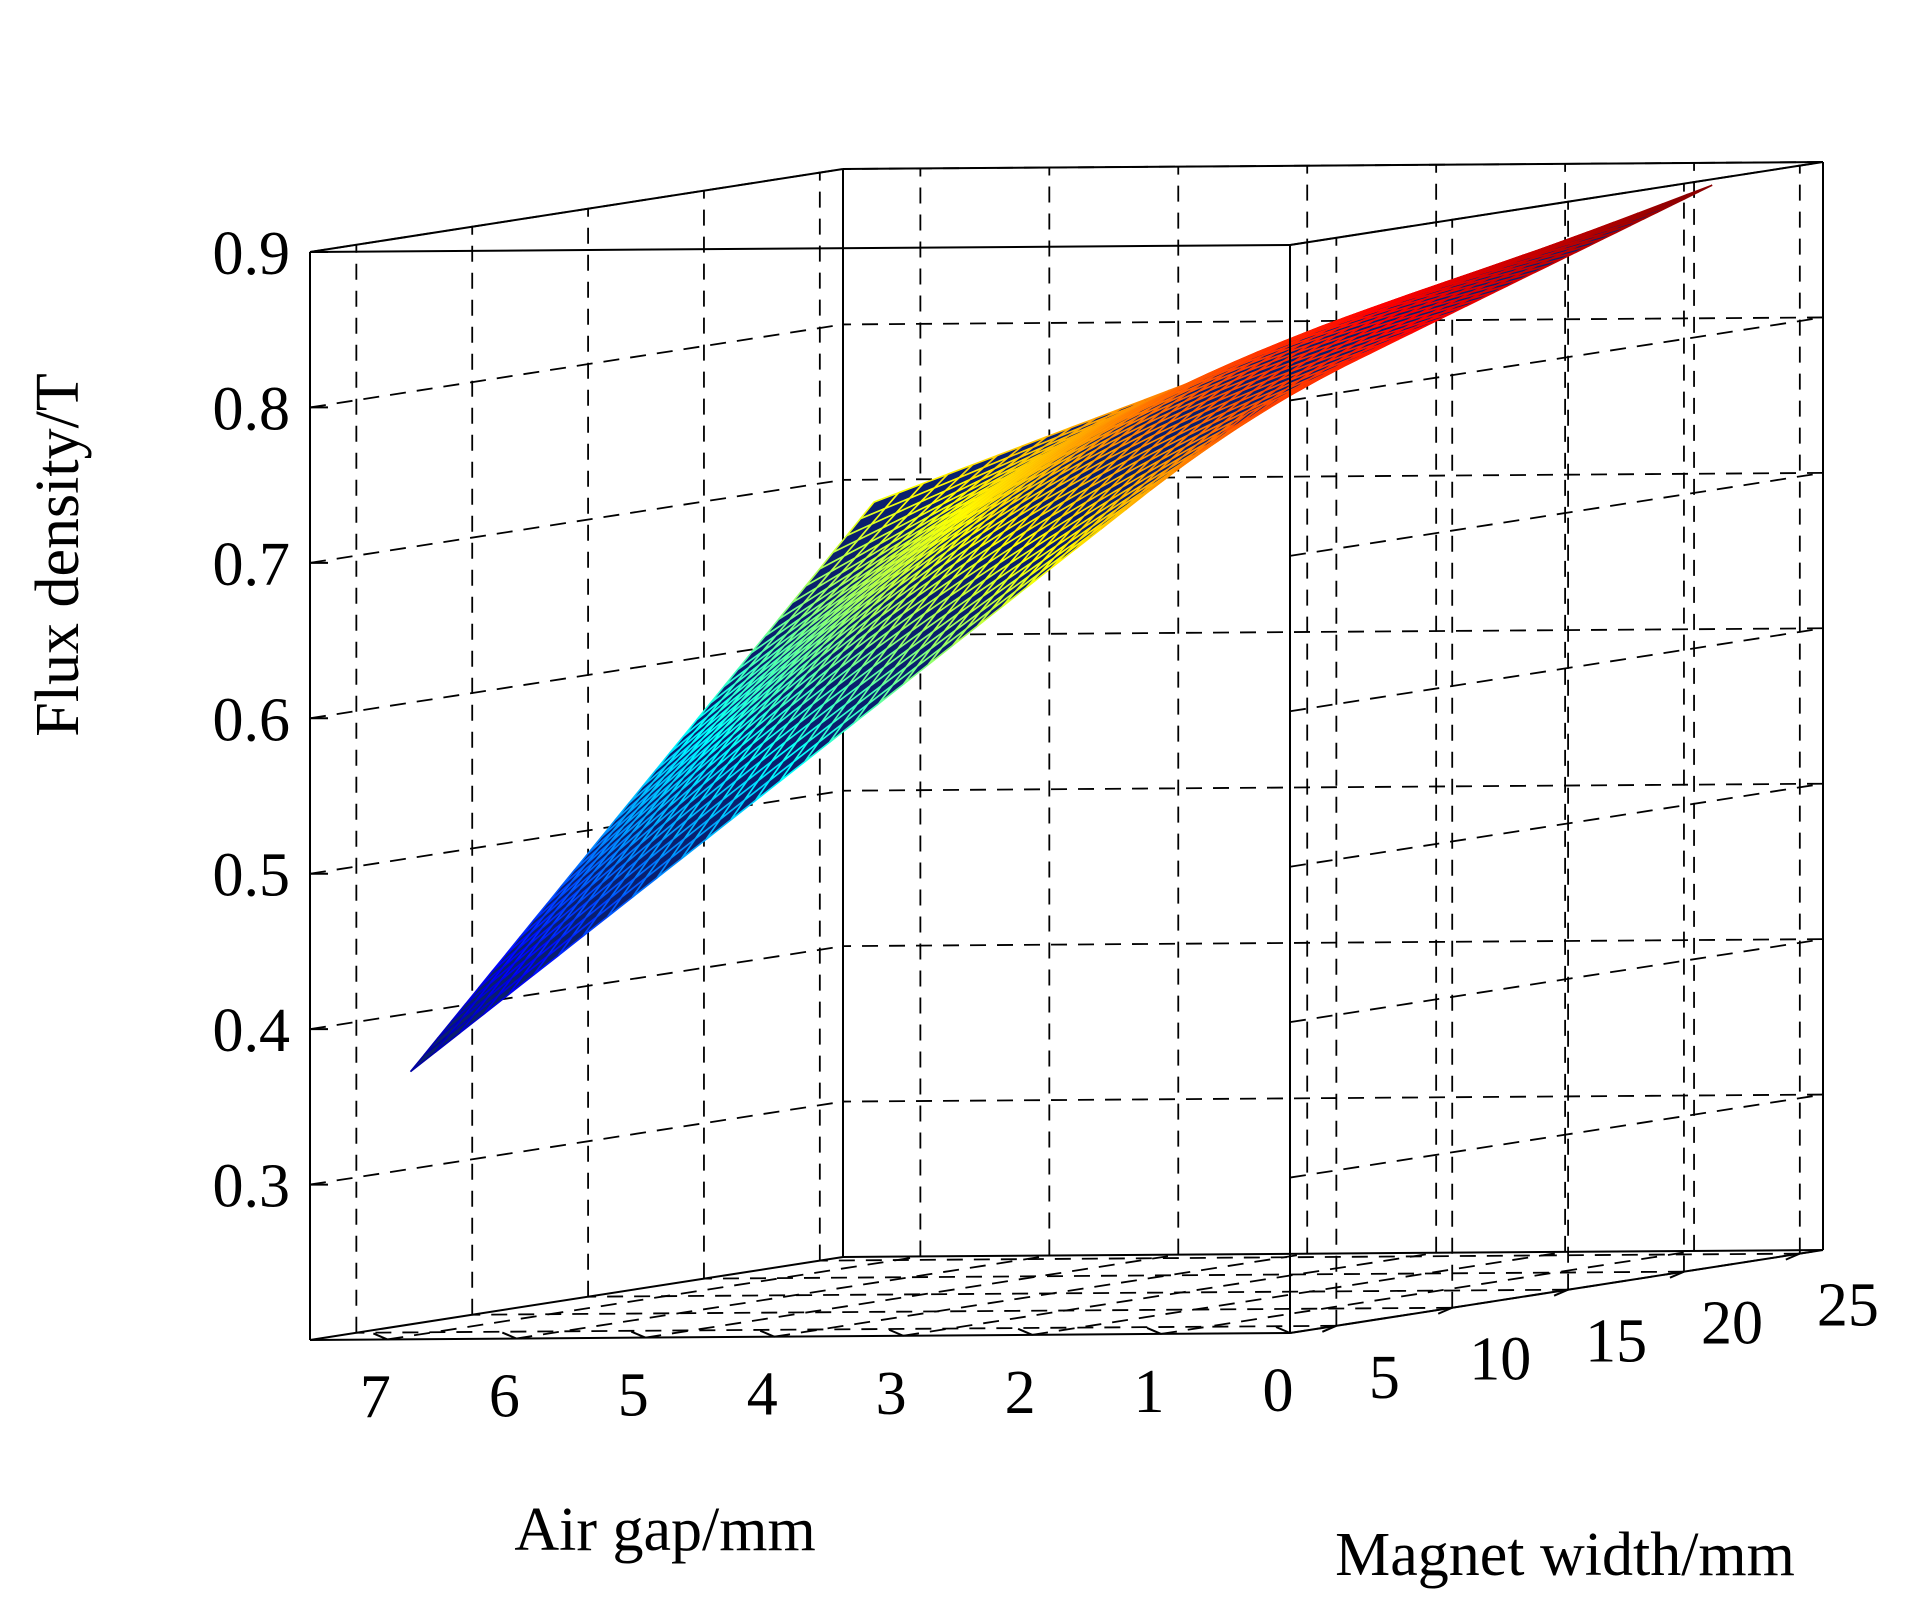 The image size is (1931, 1620). I want to click on x-axis-label: Air gap/mm, so click(664, 1530).